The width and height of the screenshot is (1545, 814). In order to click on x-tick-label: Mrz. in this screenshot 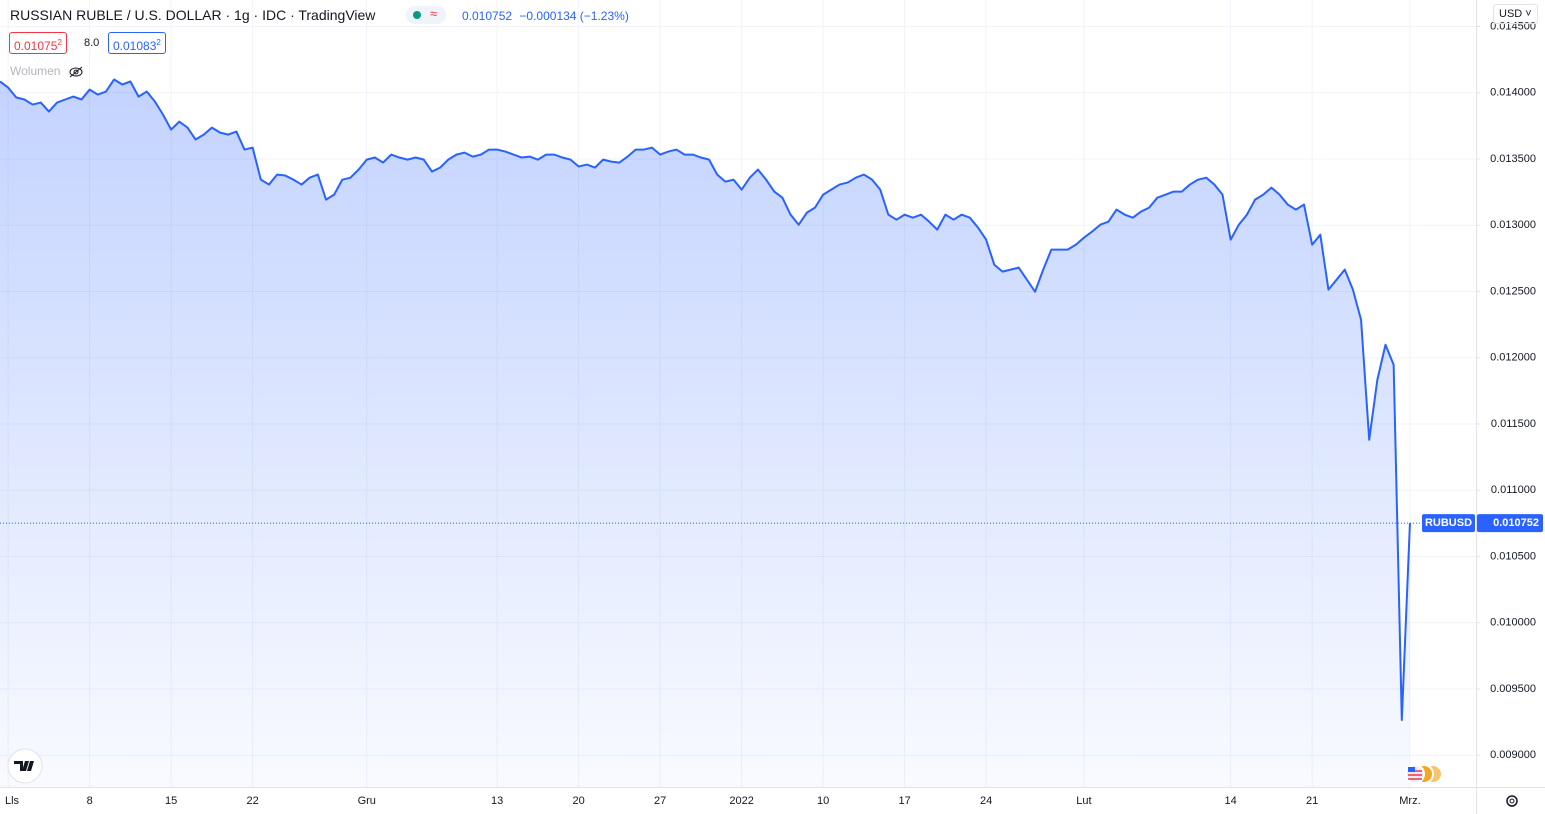, I will do `click(1409, 801)`.